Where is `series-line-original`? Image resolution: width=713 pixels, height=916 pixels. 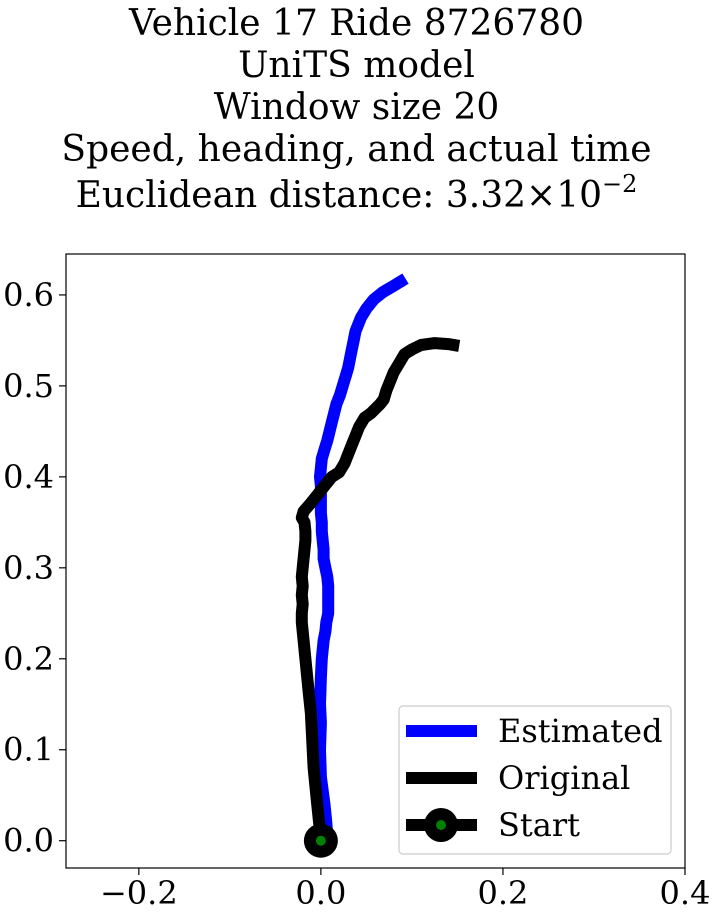 series-line-original is located at coordinates (378, 589).